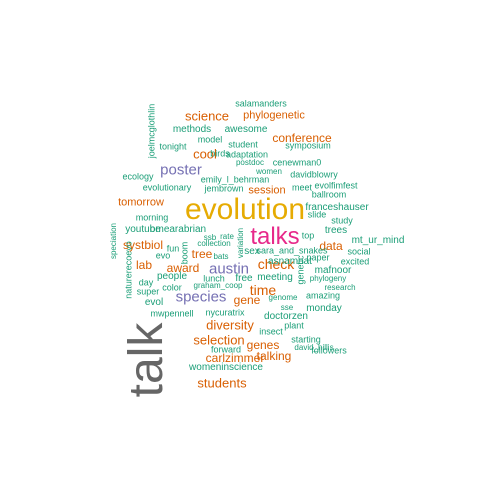  I want to click on word-naturerecoevo: naturerecoevo, so click(128, 270).